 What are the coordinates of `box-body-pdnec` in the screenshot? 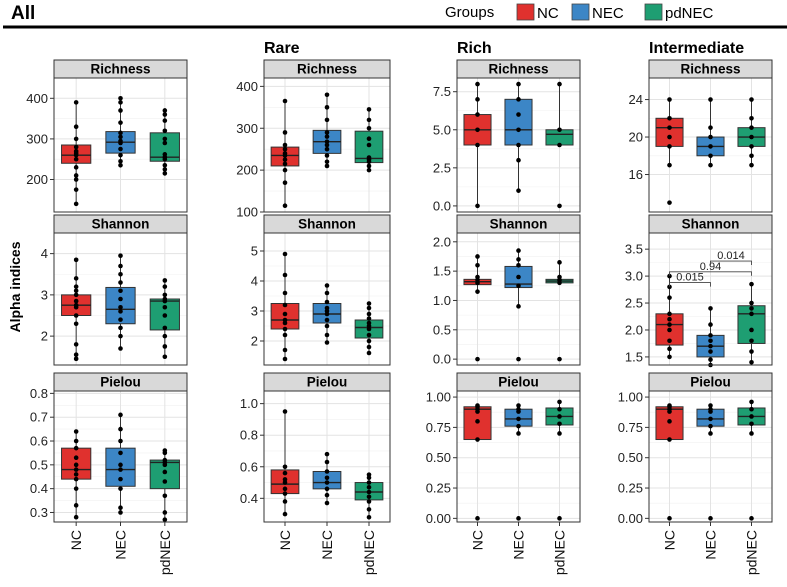 It's located at (751, 324).